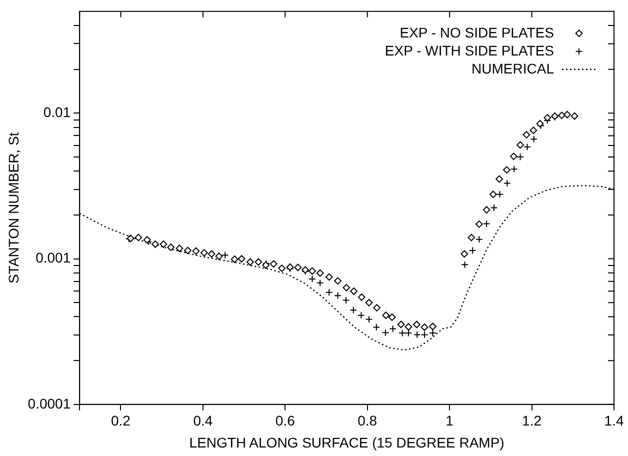  Describe the element at coordinates (614, 420) in the screenshot. I see `x-tick-label: 1.4` at that location.